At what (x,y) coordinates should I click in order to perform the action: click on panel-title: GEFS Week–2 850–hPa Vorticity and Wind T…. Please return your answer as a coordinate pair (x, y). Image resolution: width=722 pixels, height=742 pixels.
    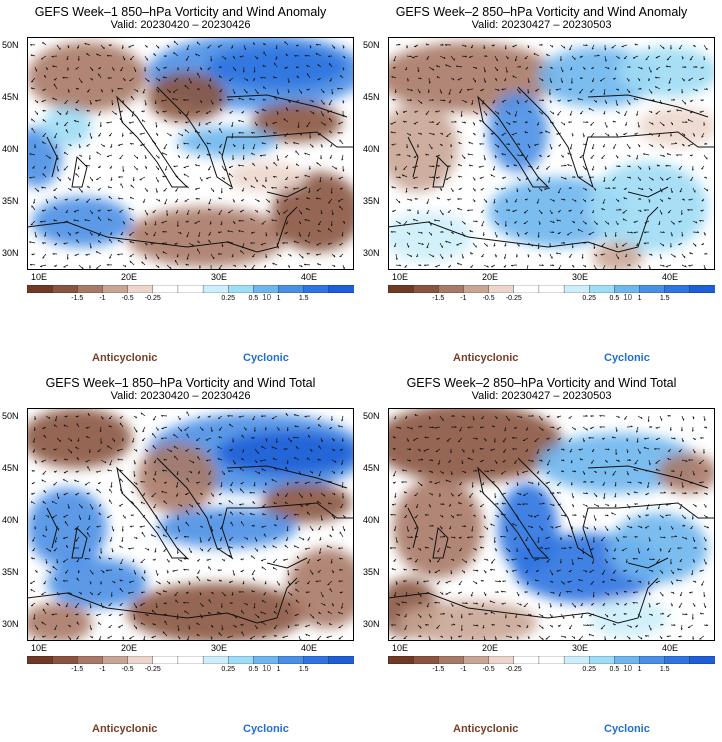
    Looking at the image, I should click on (541, 383).